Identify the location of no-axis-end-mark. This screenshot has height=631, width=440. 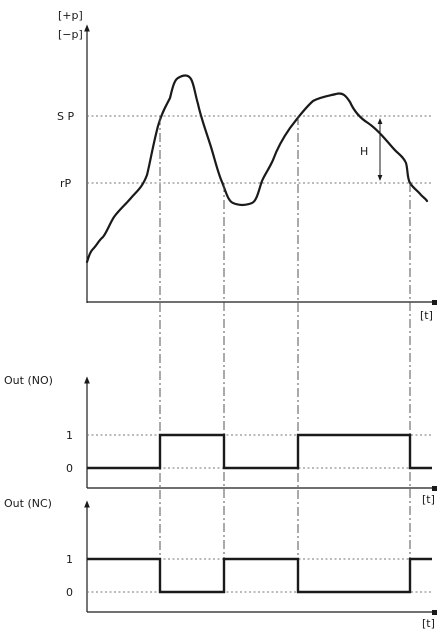
(434, 488).